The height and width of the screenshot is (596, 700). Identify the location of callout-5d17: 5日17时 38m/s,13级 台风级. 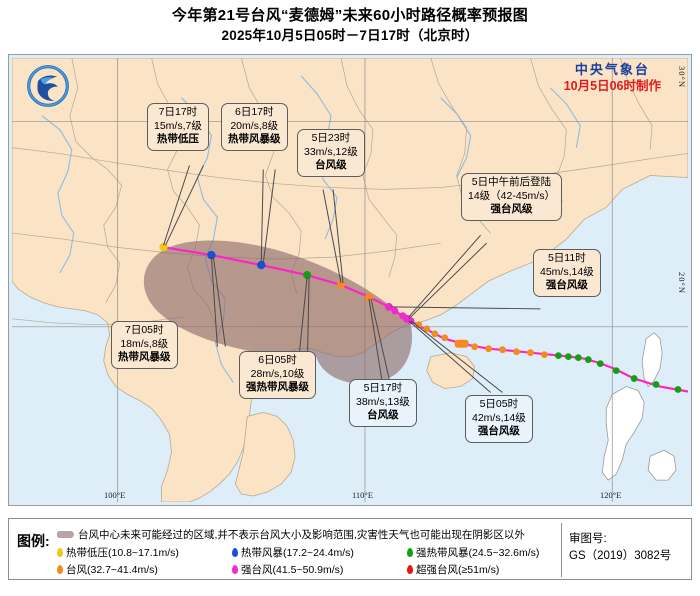
(383, 403).